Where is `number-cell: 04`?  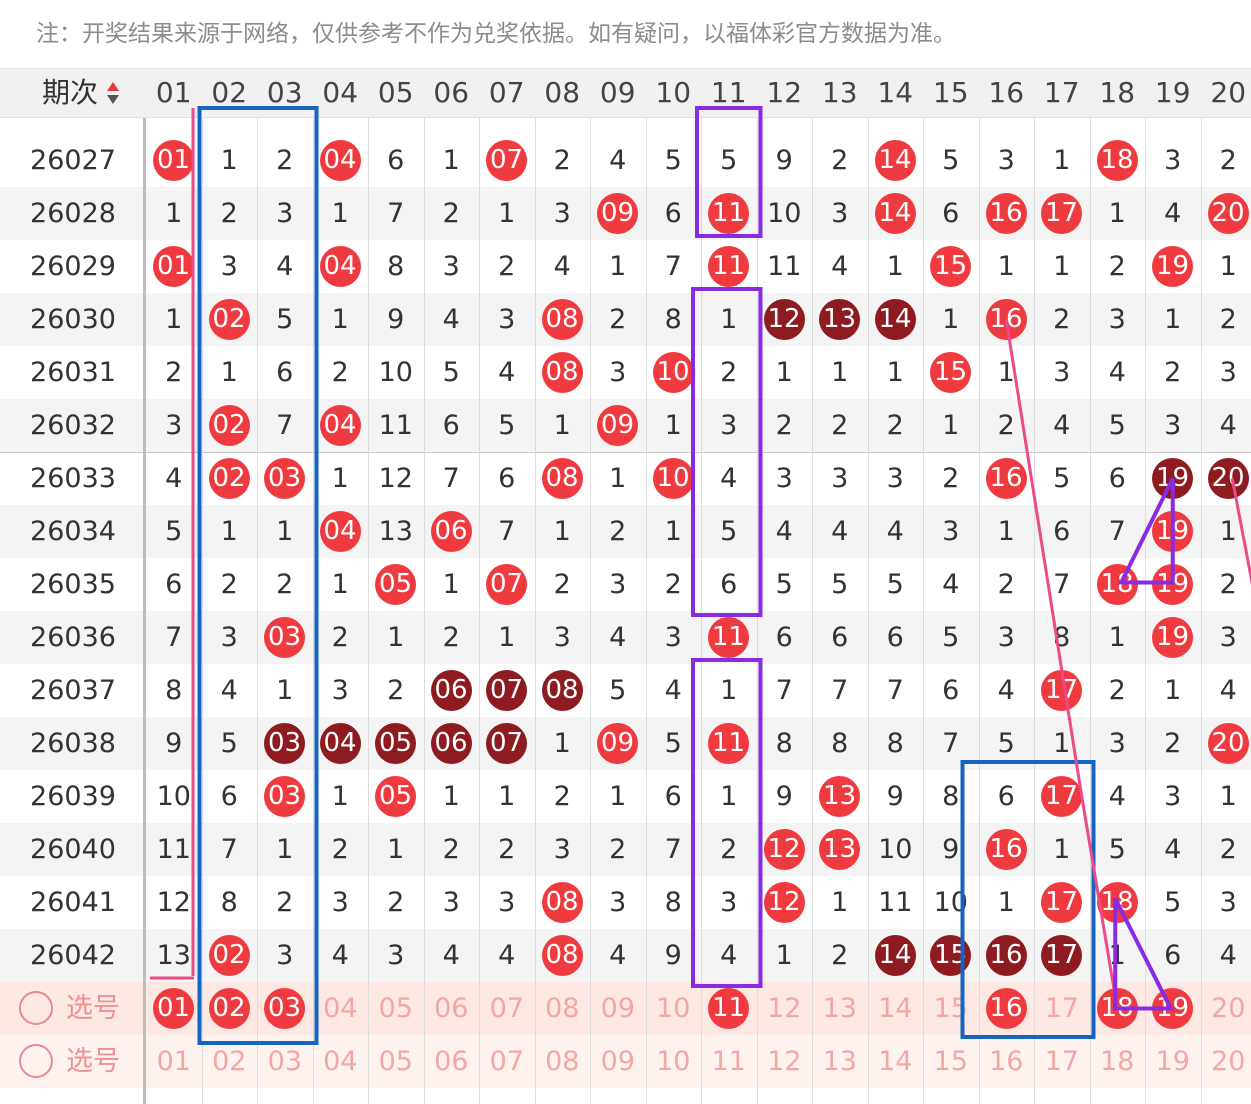 number-cell: 04 is located at coordinates (341, 266).